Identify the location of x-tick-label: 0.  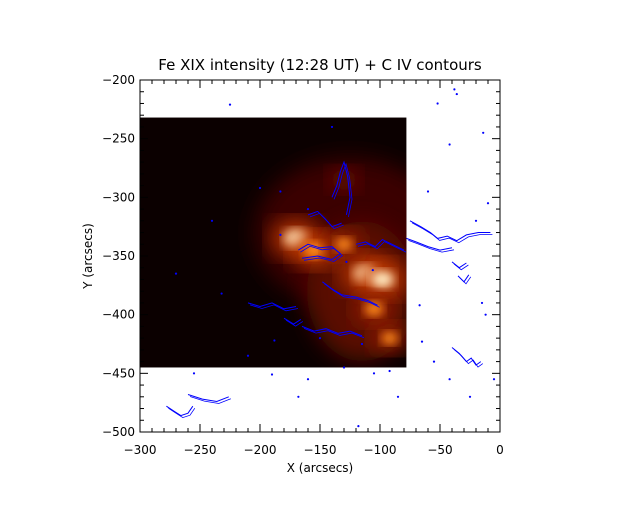
(500, 450).